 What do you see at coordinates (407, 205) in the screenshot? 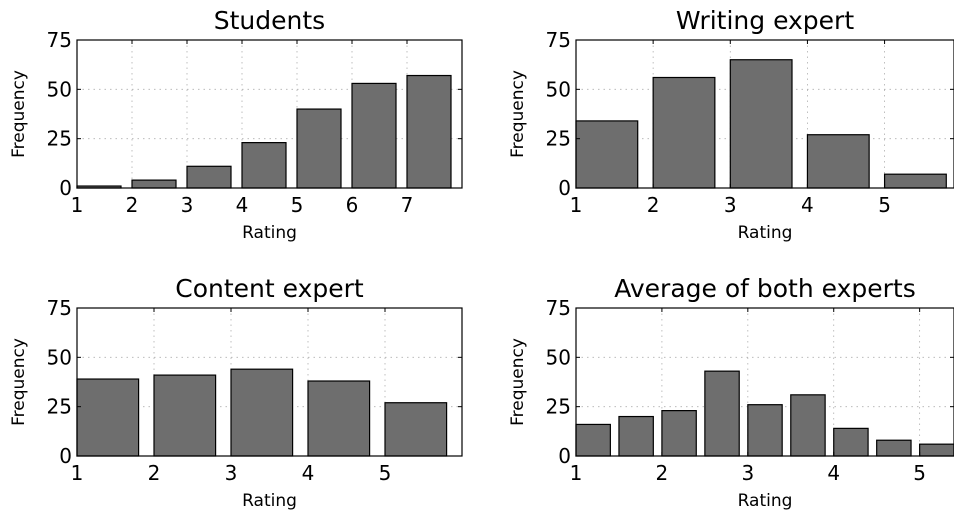
I see `x-tick-label: 7` at bounding box center [407, 205].